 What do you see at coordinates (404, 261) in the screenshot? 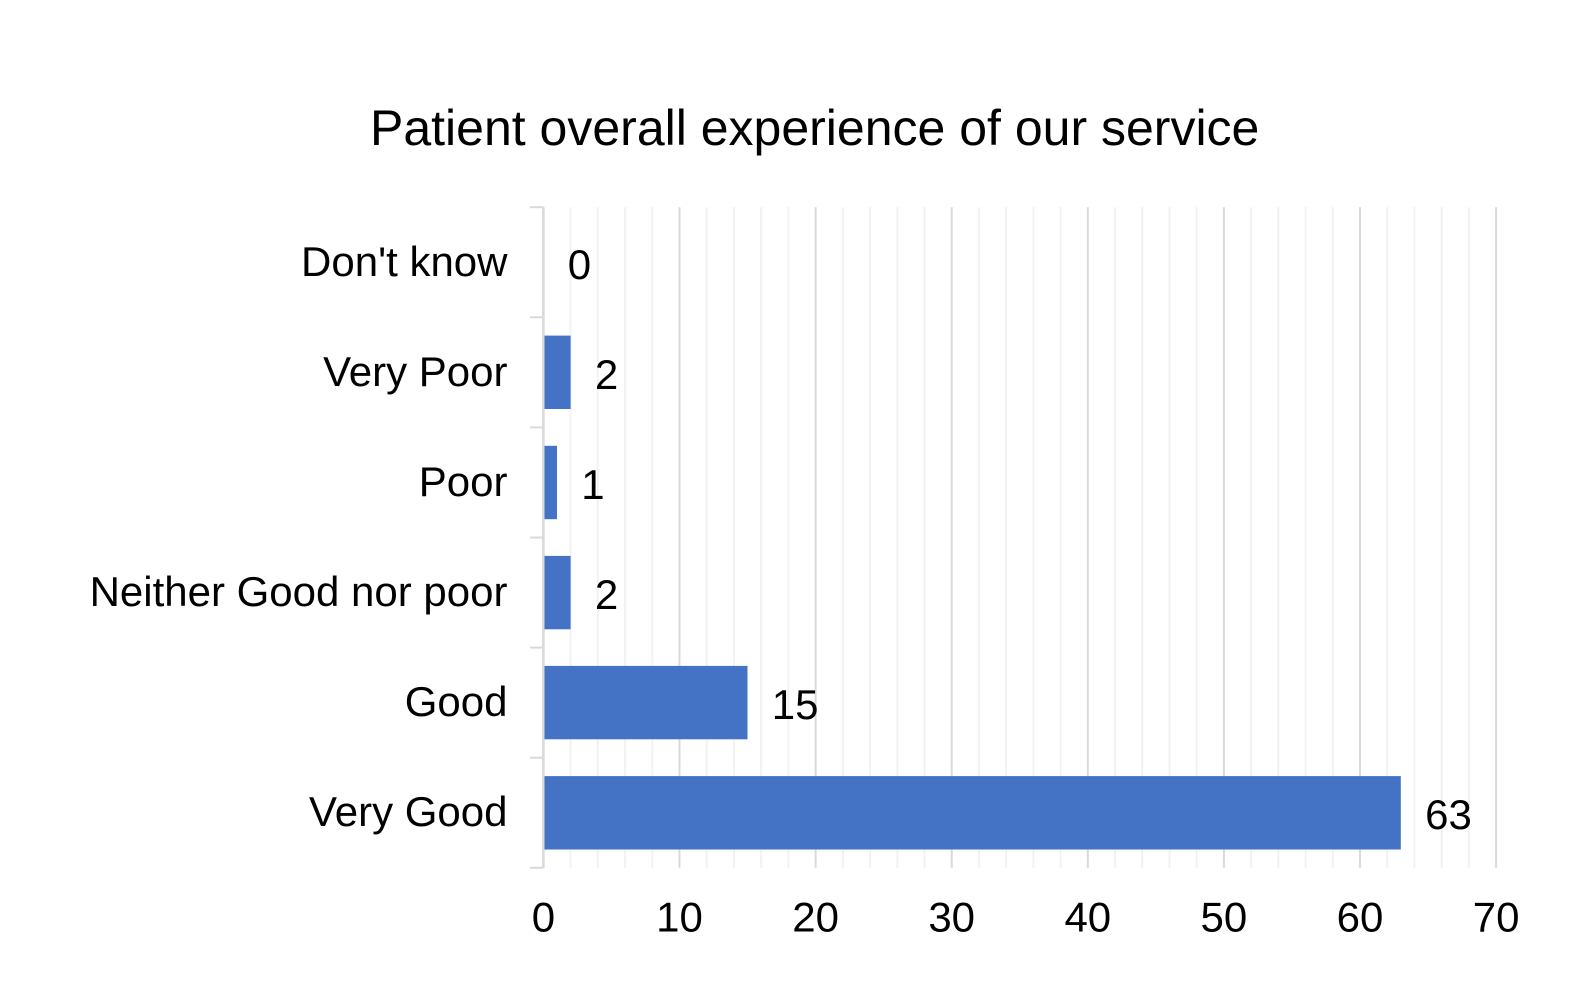
I see `svg-text: Don't know` at bounding box center [404, 261].